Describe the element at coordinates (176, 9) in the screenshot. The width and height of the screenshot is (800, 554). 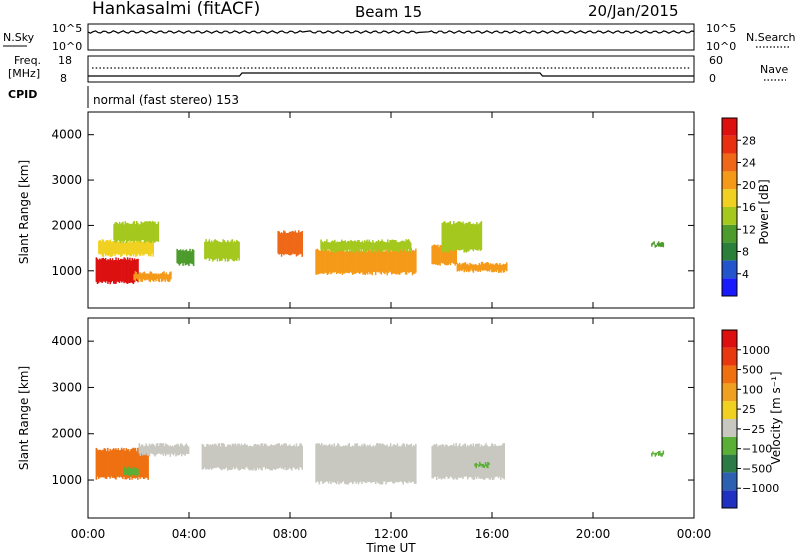
I see `station-title: Hankasalmi (fitACF)` at that location.